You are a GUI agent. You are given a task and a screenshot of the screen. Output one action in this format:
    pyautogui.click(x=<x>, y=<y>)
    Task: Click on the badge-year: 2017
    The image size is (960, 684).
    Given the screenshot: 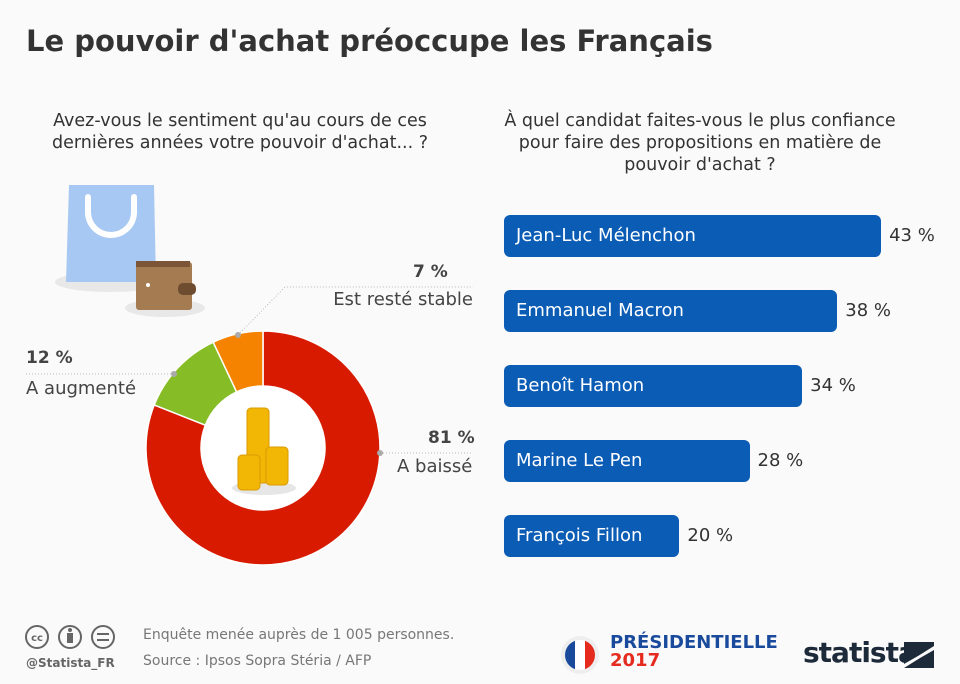 What is the action you would take?
    pyautogui.click(x=635, y=660)
    